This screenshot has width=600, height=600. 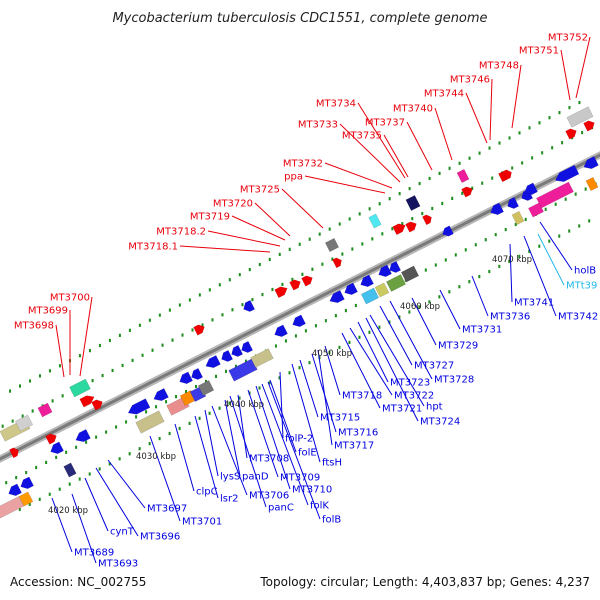 I want to click on gene-label-folk: folK, so click(x=319, y=506).